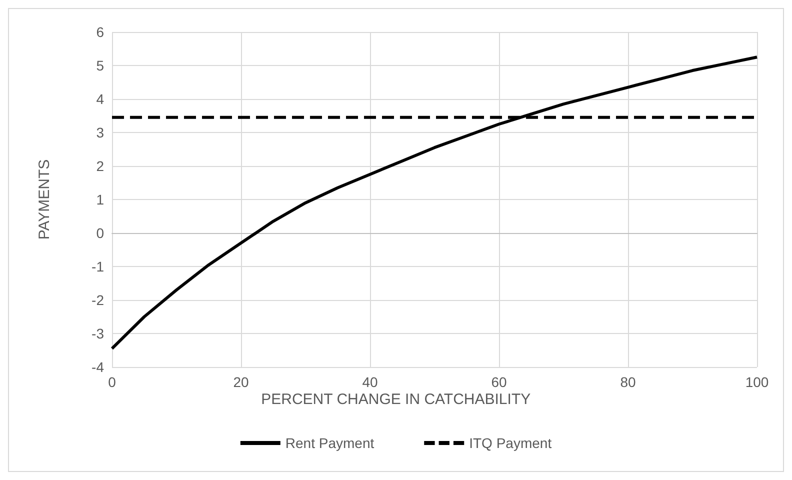 Image resolution: width=792 pixels, height=480 pixels. I want to click on y-tick-label: -3, so click(98, 334).